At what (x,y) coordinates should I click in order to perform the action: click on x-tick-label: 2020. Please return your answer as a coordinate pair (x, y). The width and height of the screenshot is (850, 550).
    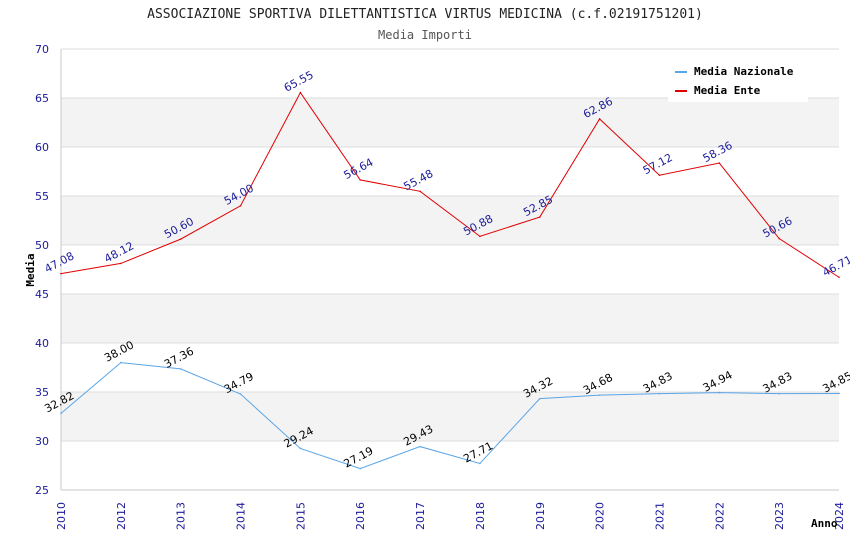
    Looking at the image, I should click on (600, 516).